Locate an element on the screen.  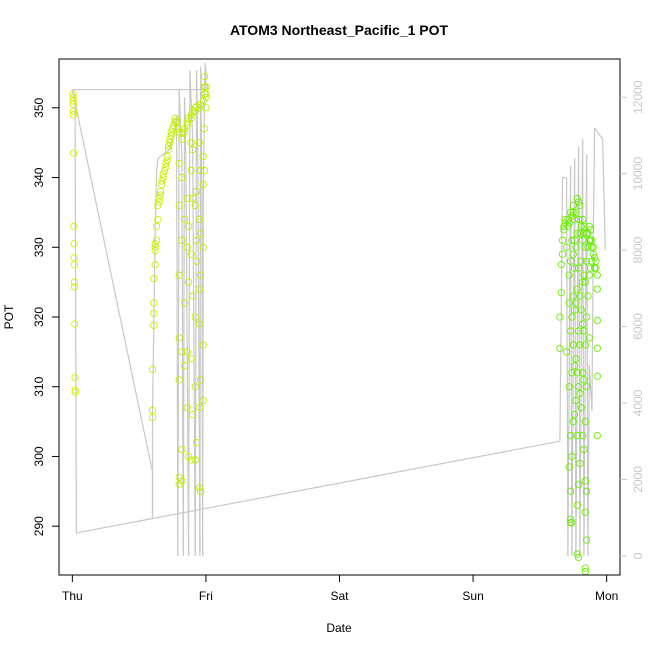
y-tick-label: 330 is located at coordinates (39, 247).